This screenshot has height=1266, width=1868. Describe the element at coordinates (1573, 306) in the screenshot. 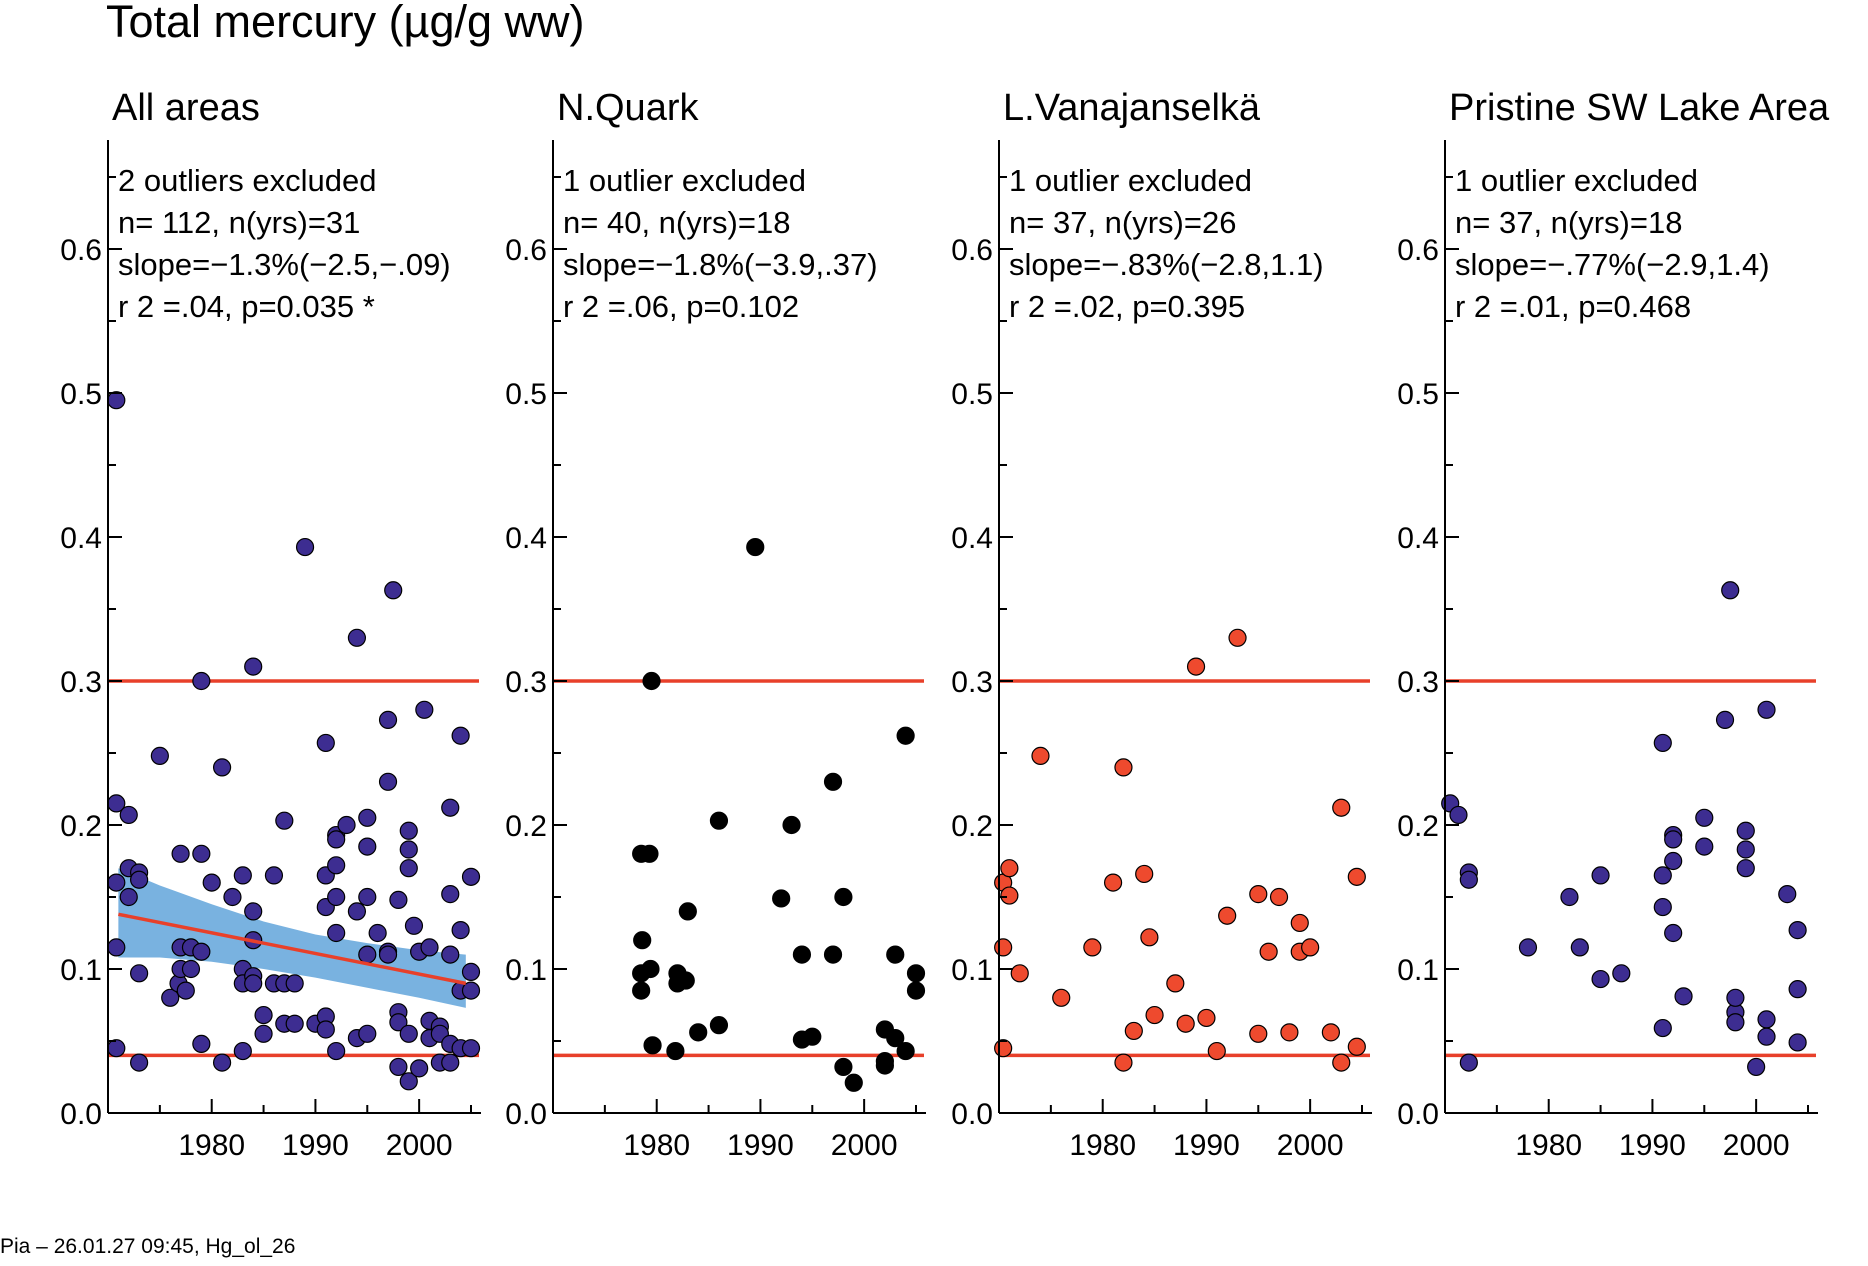

I see `stats-annotation: r 2 =.01, p=0.468` at that location.